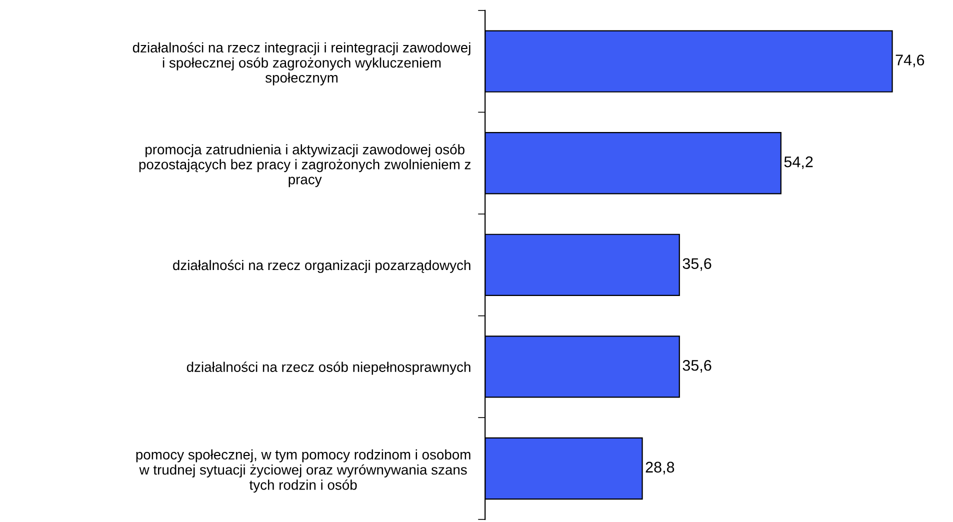  Describe the element at coordinates (303, 471) in the screenshot. I see `y-tick-label: pomocy społecznej, w tym pomocy rodzinom i osobom w trudnej sytuacji życiowej oraz wyrównywania szans tych rodzin i osób` at that location.